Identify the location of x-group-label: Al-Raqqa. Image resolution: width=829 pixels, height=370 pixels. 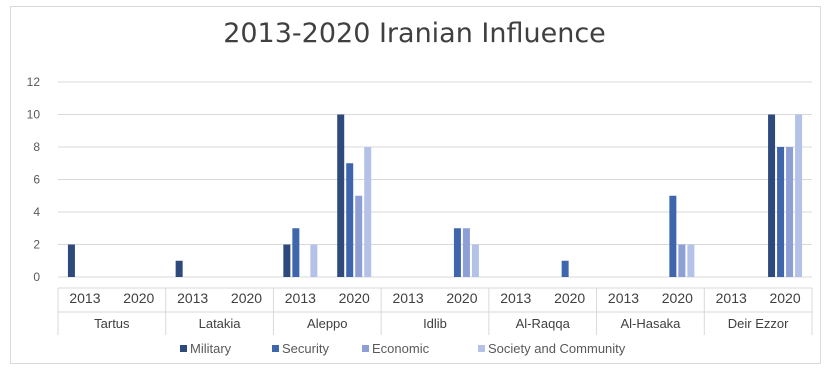
(543, 323).